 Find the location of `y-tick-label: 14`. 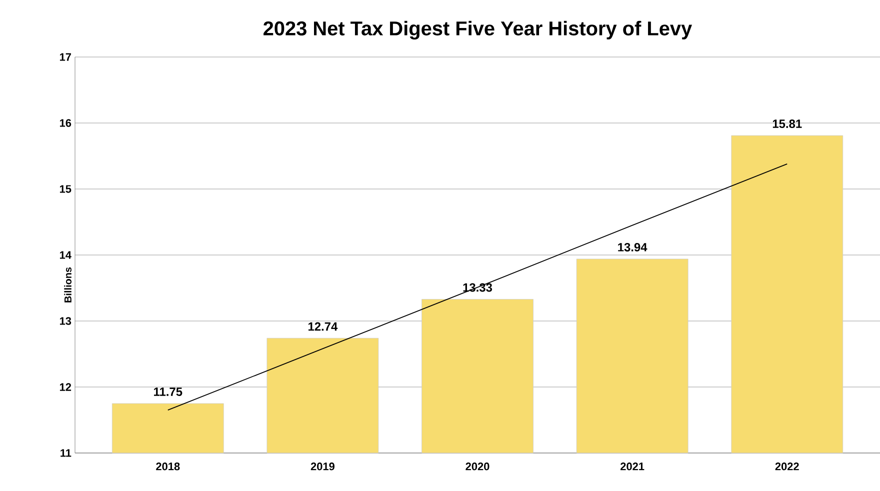

y-tick-label: 14 is located at coordinates (66, 255).